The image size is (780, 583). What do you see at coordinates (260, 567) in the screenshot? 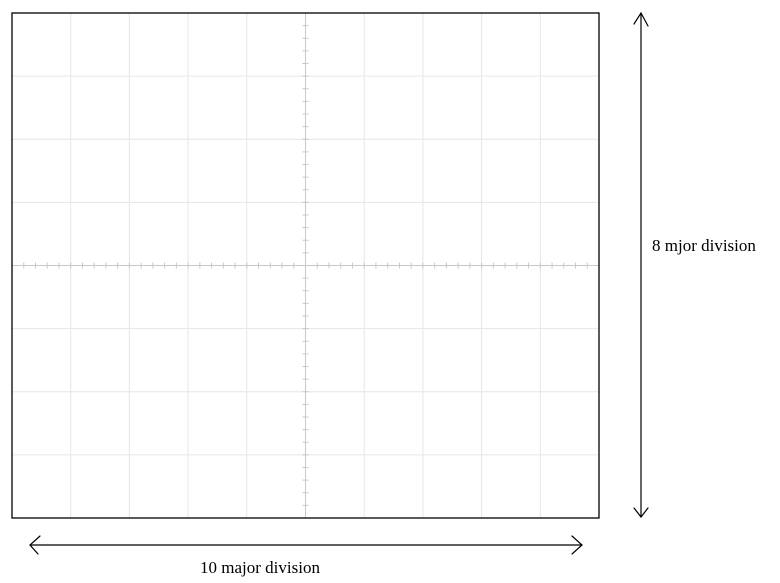
I see `horizontal-division-label: 10 major division` at bounding box center [260, 567].